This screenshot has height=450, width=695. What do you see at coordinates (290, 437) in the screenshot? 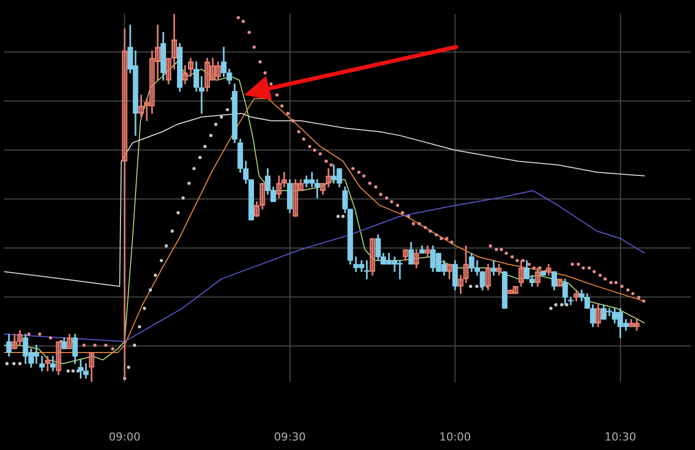
I see `x-tick-label: 09:30` at bounding box center [290, 437].